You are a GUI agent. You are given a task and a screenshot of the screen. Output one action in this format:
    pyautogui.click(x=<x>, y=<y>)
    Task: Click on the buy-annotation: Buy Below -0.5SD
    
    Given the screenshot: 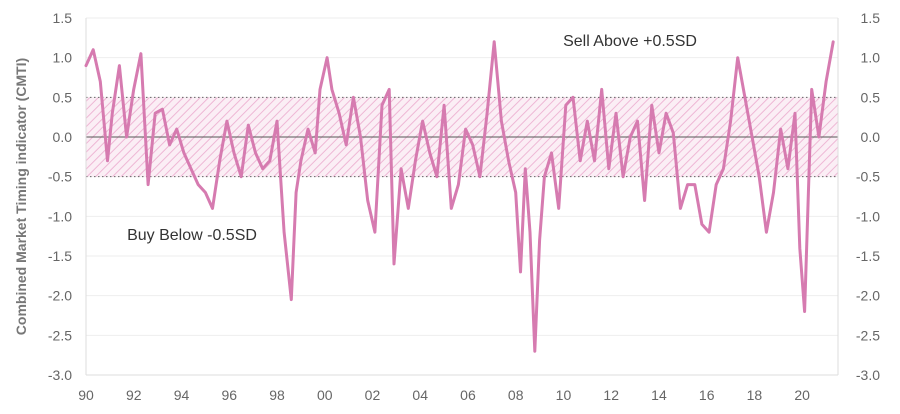 What is the action you would take?
    pyautogui.click(x=192, y=235)
    